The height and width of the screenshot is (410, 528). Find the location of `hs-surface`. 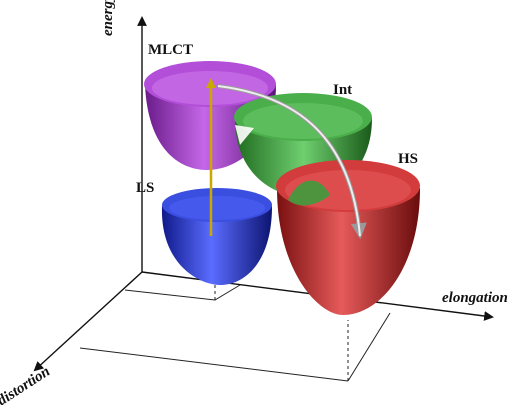

hs-surface is located at coordinates (348, 237).